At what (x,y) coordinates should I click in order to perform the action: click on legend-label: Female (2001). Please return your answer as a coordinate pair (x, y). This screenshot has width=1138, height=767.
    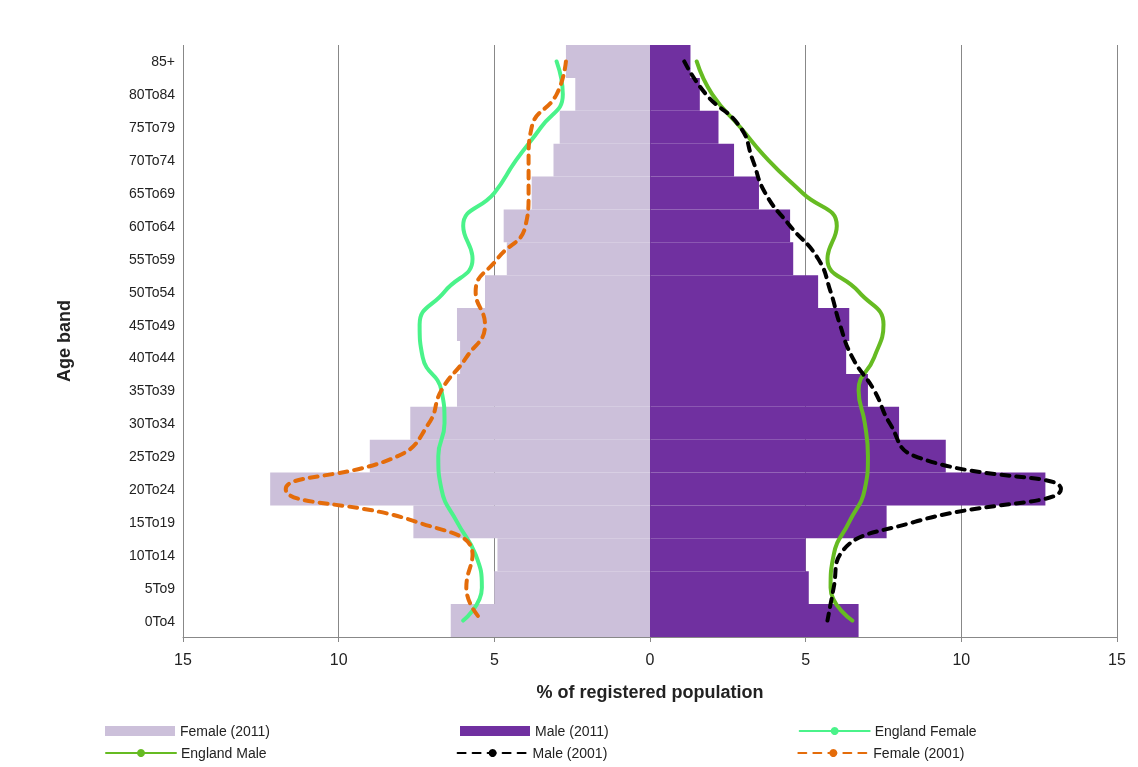
    Looking at the image, I should click on (919, 753).